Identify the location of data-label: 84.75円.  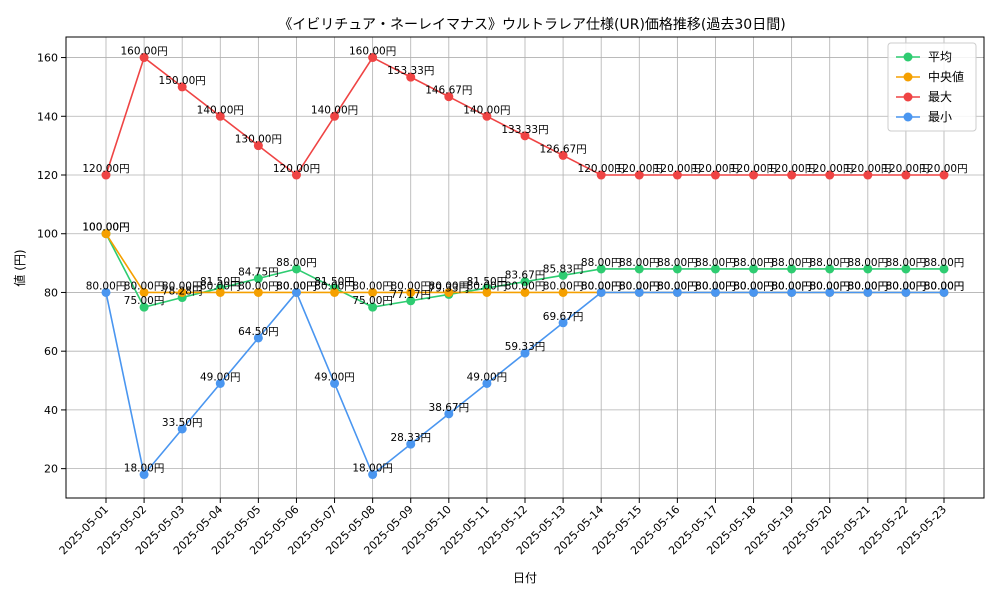
(258, 273).